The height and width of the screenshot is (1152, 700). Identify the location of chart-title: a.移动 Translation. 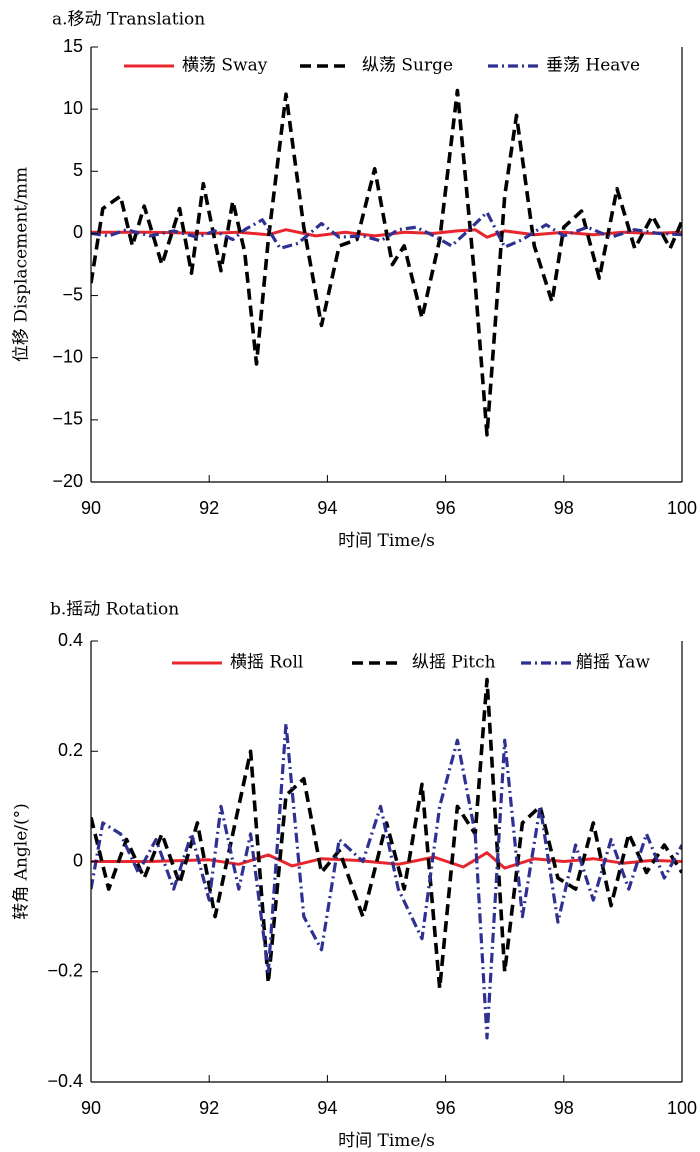
(128, 20).